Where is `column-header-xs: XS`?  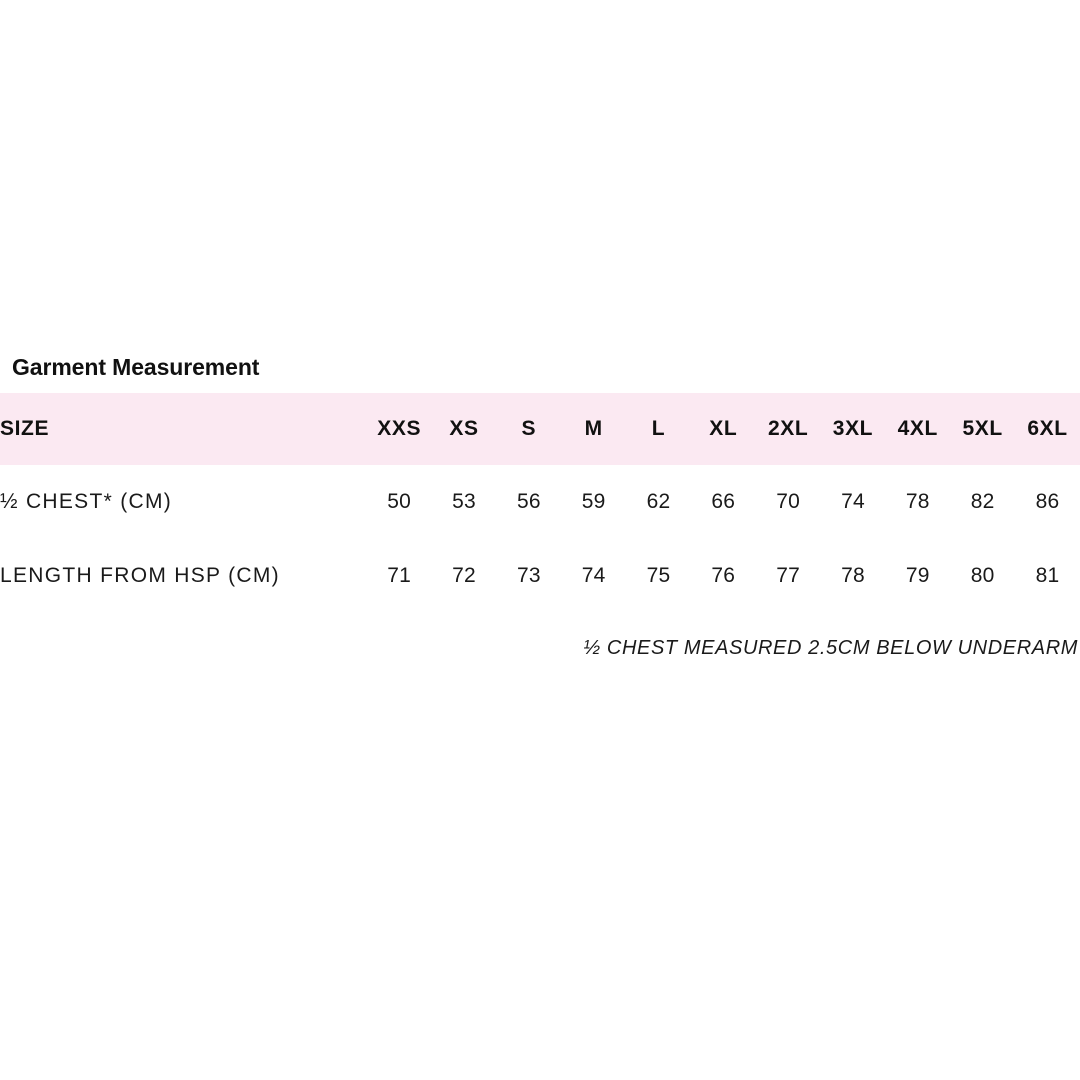
column-header-xs: XS is located at coordinates (464, 429).